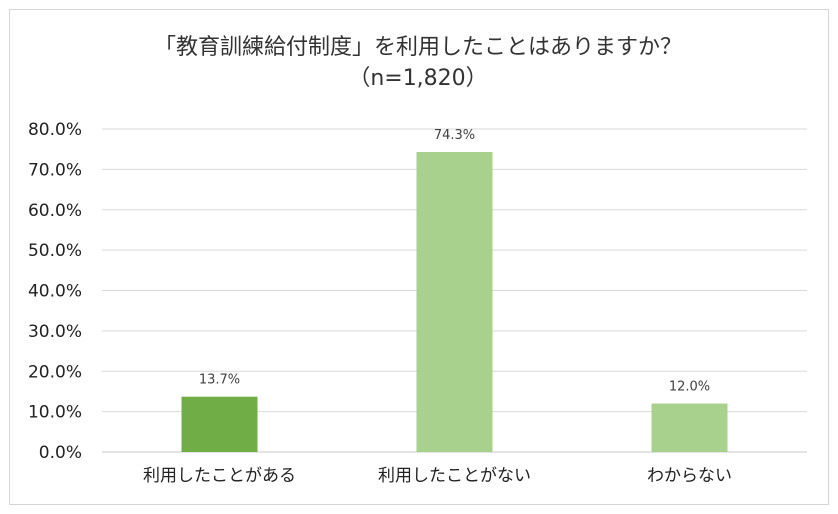 The height and width of the screenshot is (514, 838). What do you see at coordinates (55, 251) in the screenshot?
I see `y-tick-label: 50.0%` at bounding box center [55, 251].